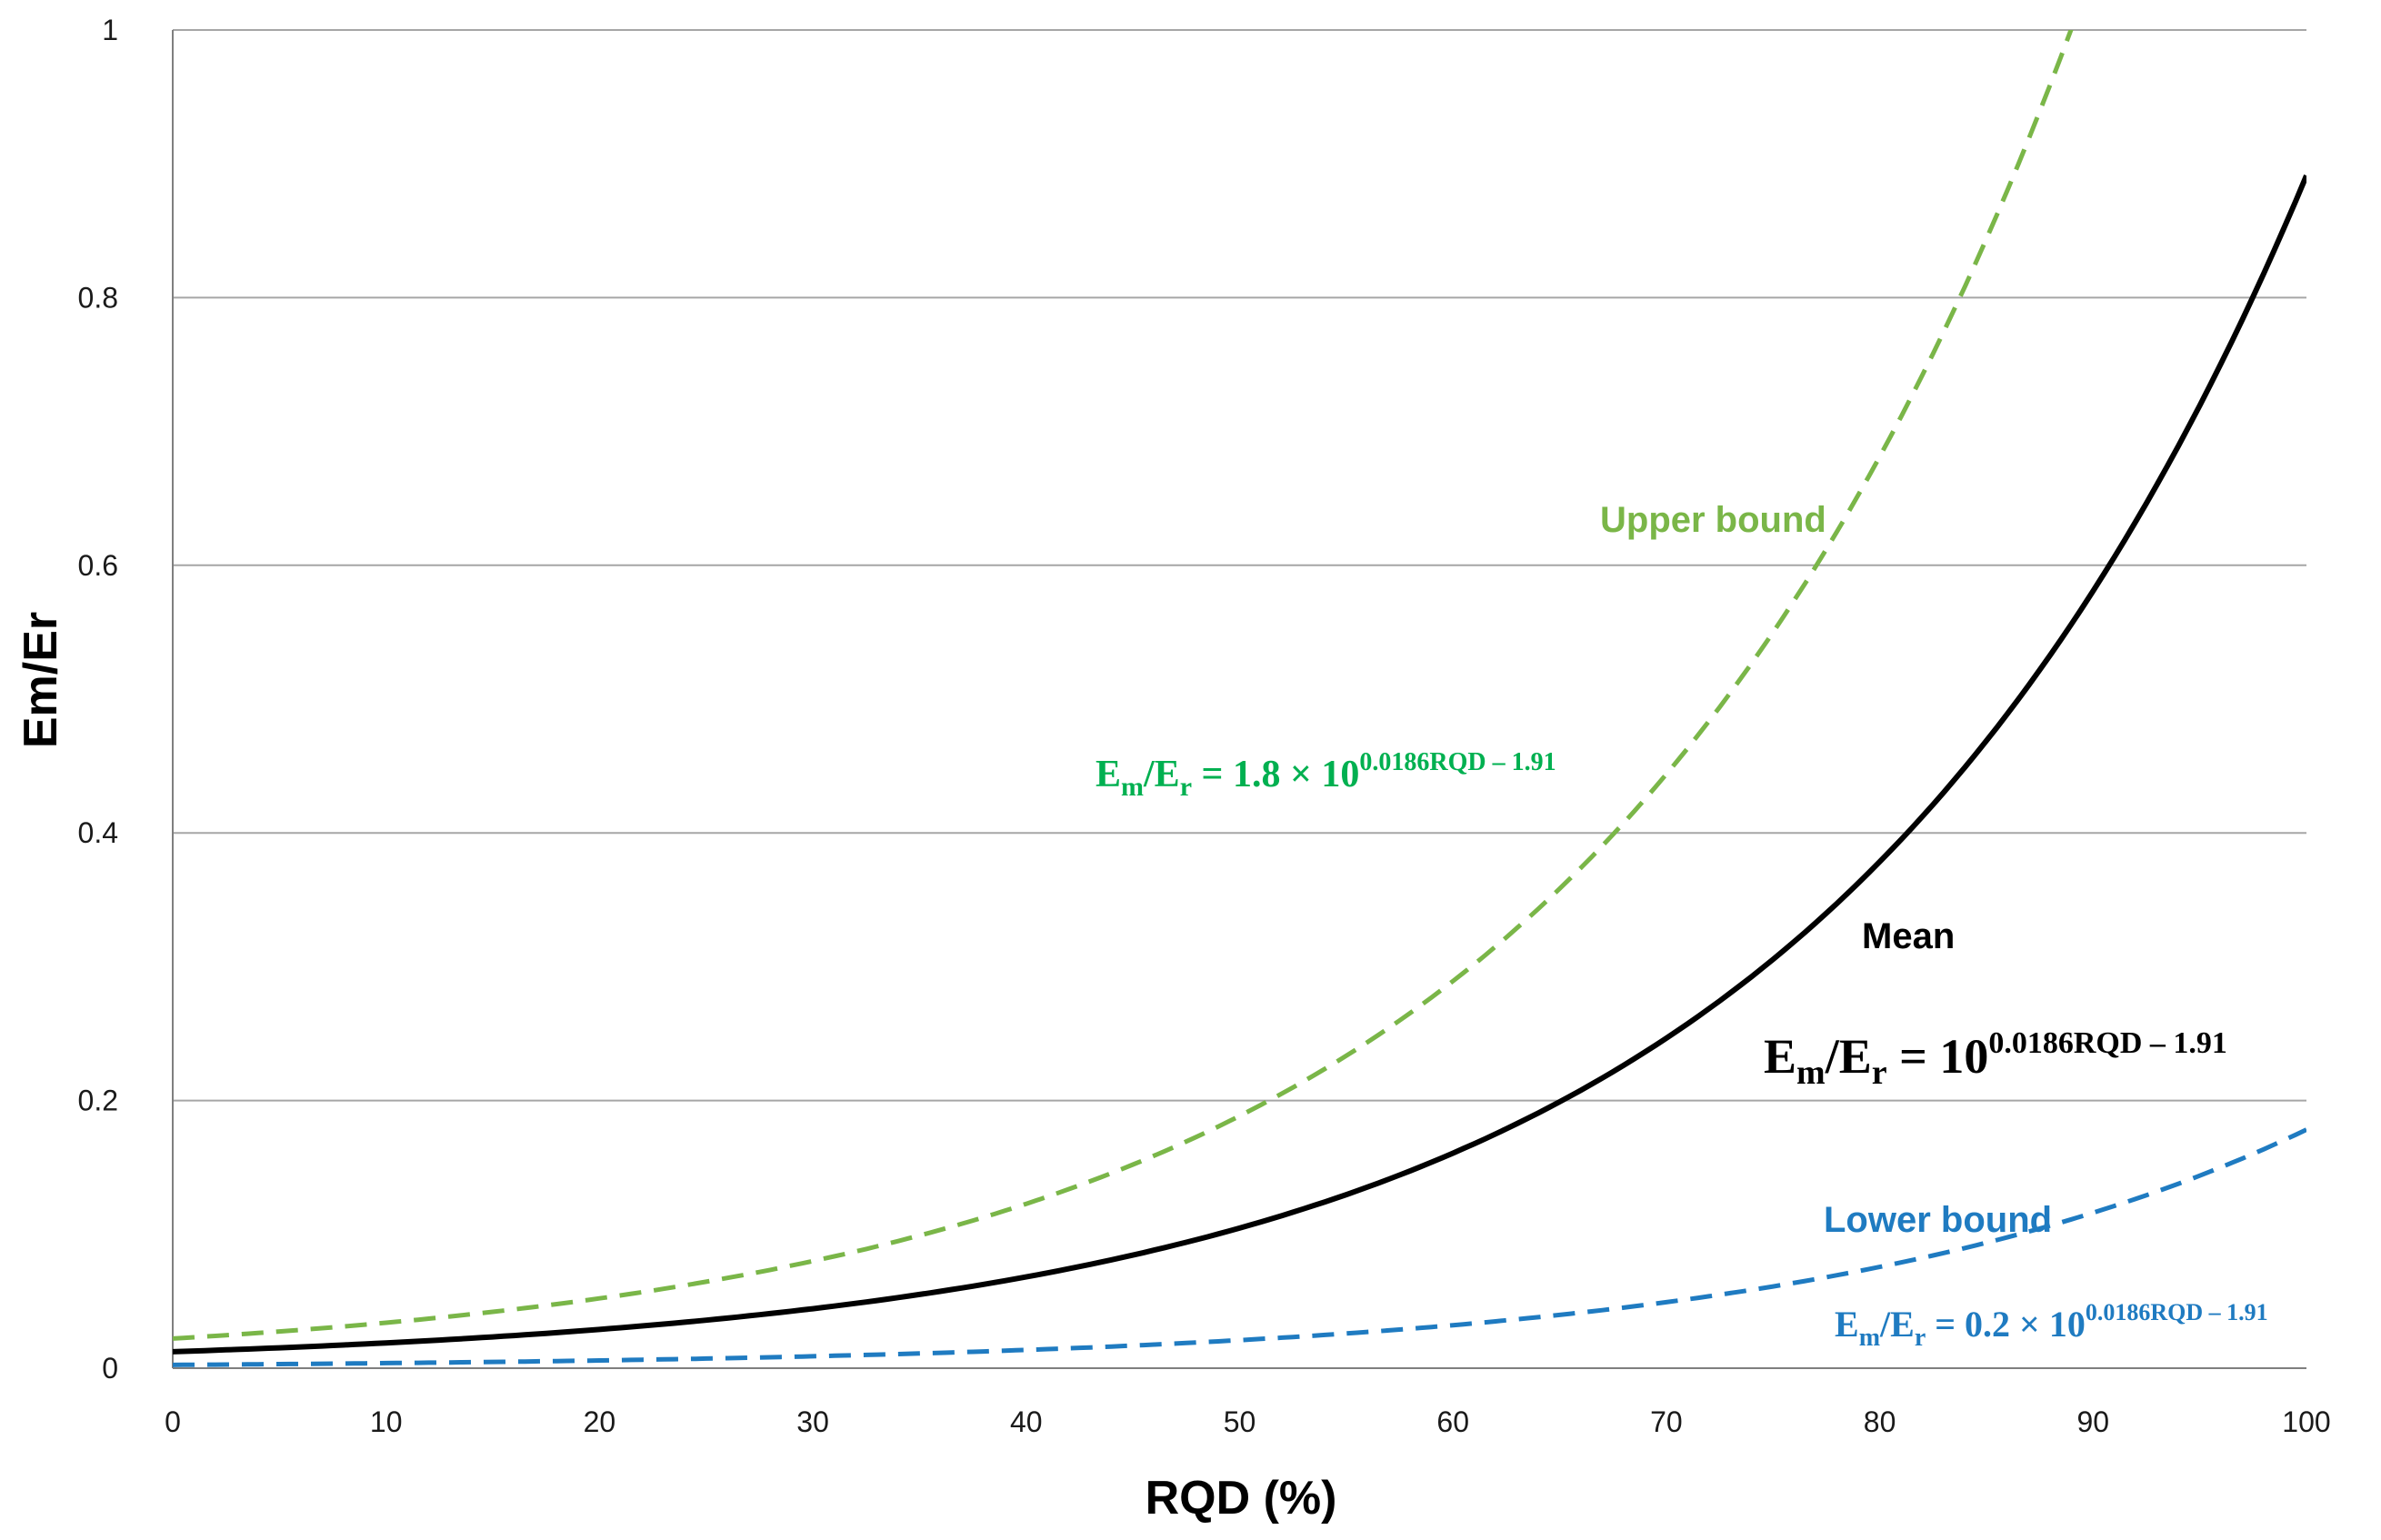  I want to click on x-tick-label: 20, so click(600, 1421).